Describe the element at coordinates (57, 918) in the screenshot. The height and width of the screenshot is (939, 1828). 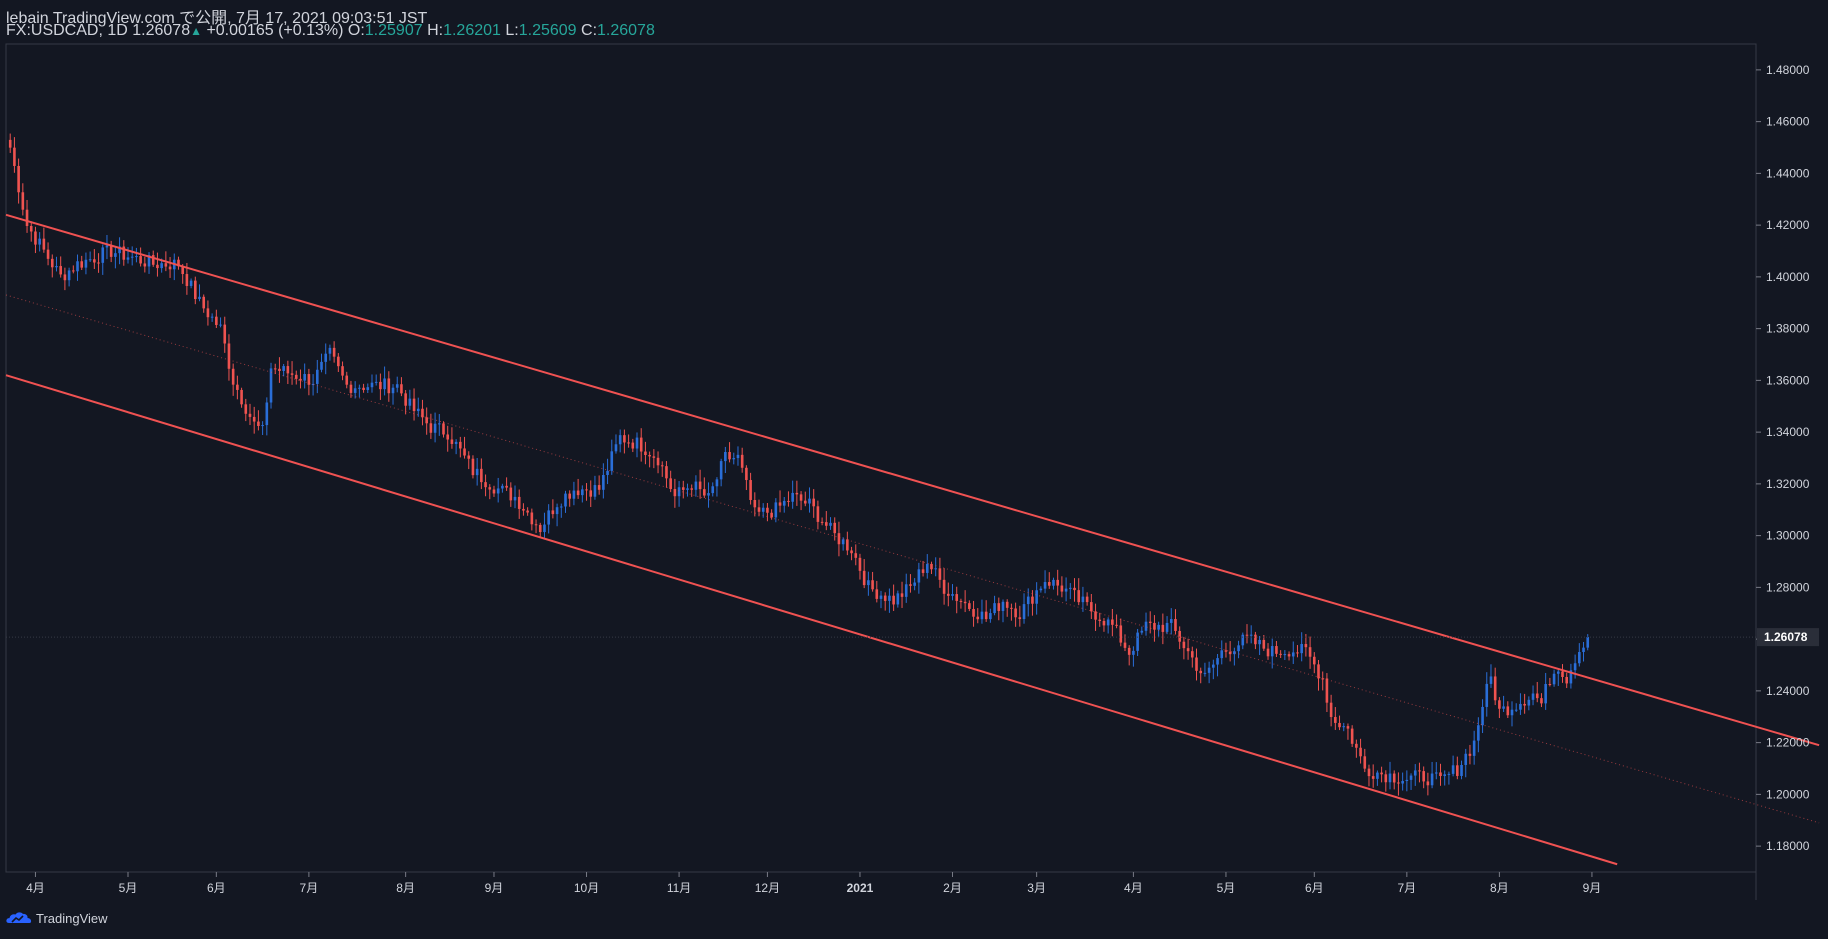
I see `footer-branding: TradingView` at that location.